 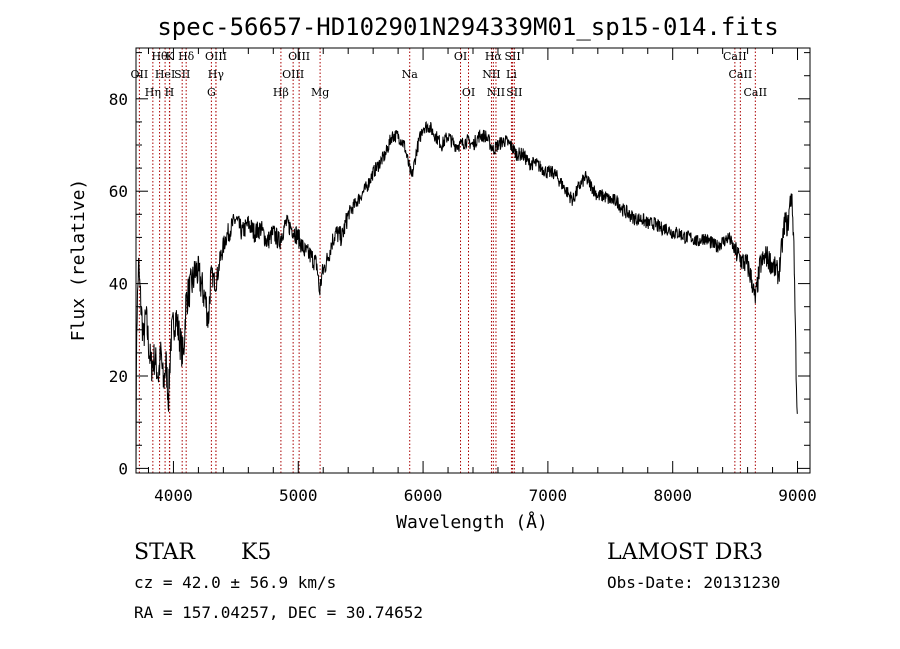 I want to click on sky-coordinates: RA = 157.04257, DEC = 30.74652, so click(x=278, y=612).